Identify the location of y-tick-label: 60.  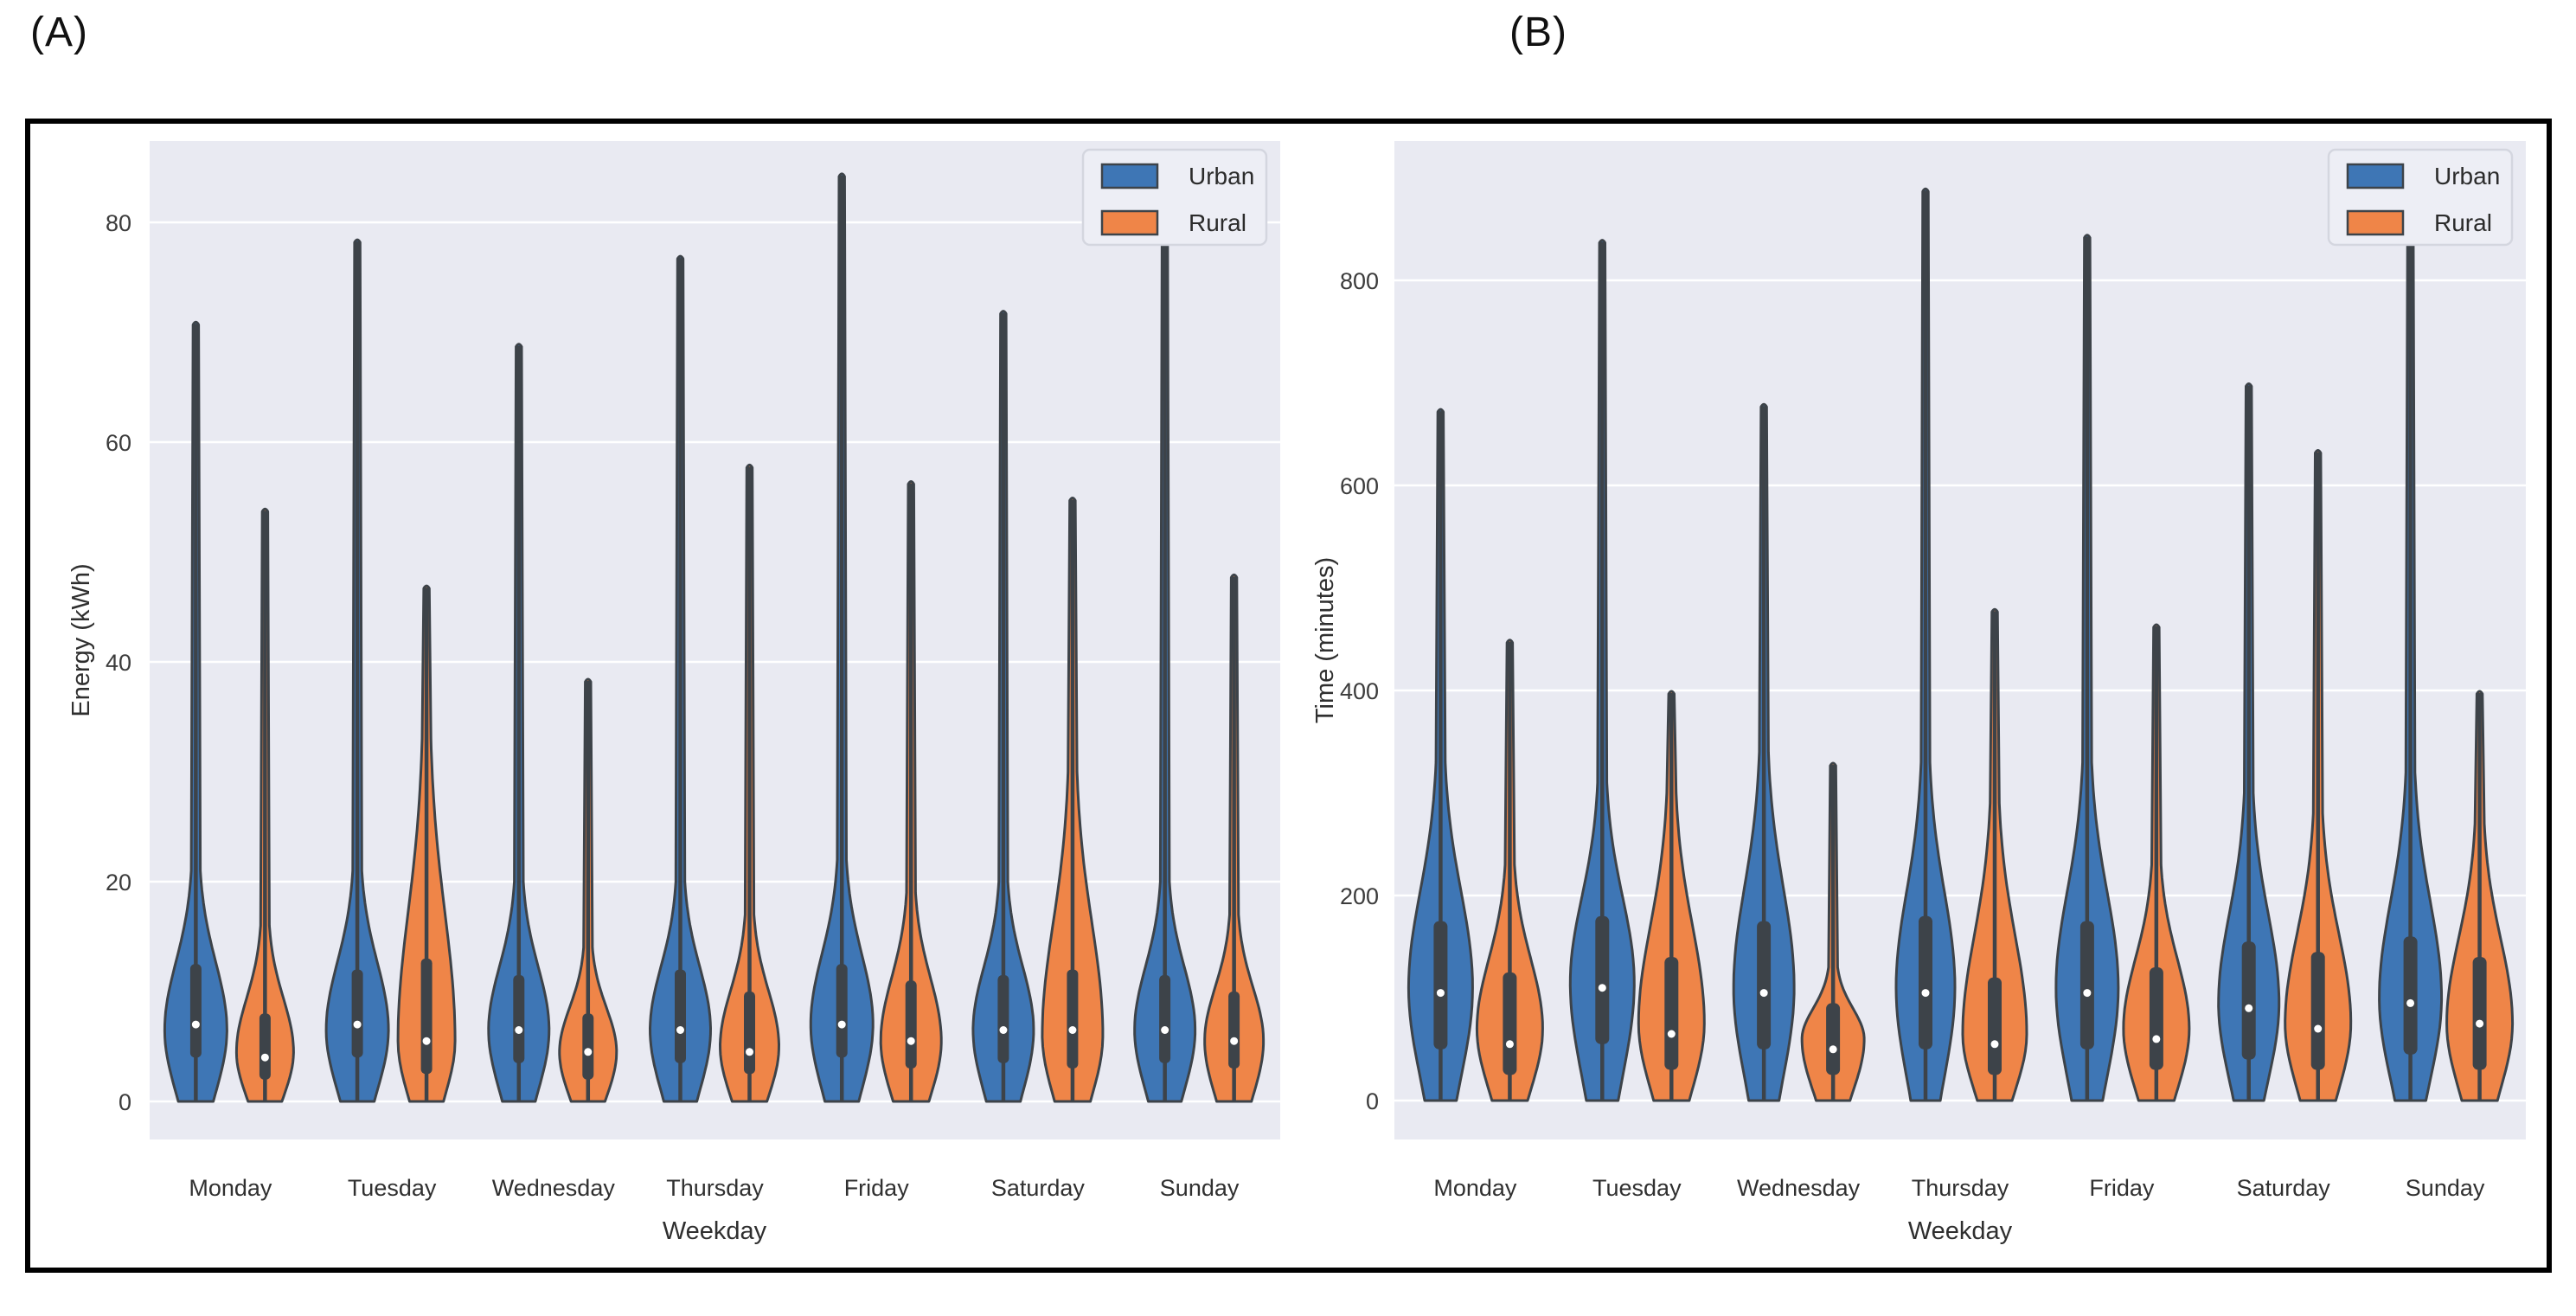
(119, 443).